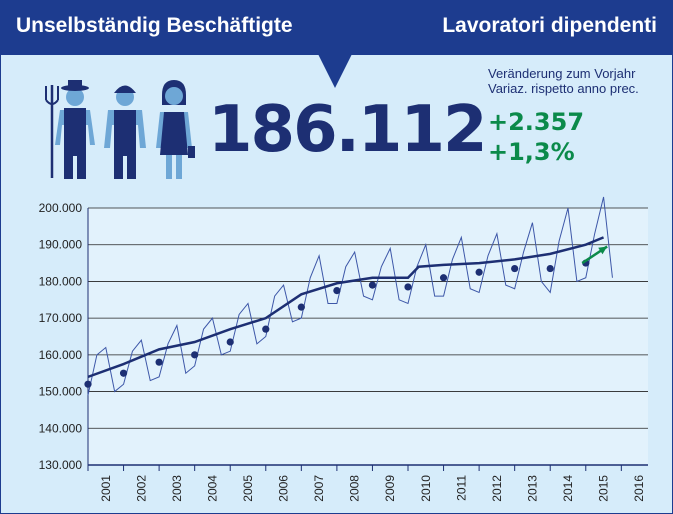  What do you see at coordinates (461, 488) in the screenshot?
I see `x-tick-label: 2011` at bounding box center [461, 488].